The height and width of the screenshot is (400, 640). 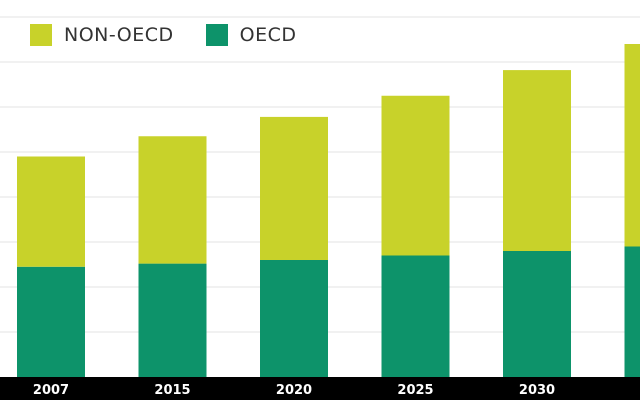 What do you see at coordinates (415, 390) in the screenshot?
I see `x-tick-label-2025: 2025` at bounding box center [415, 390].